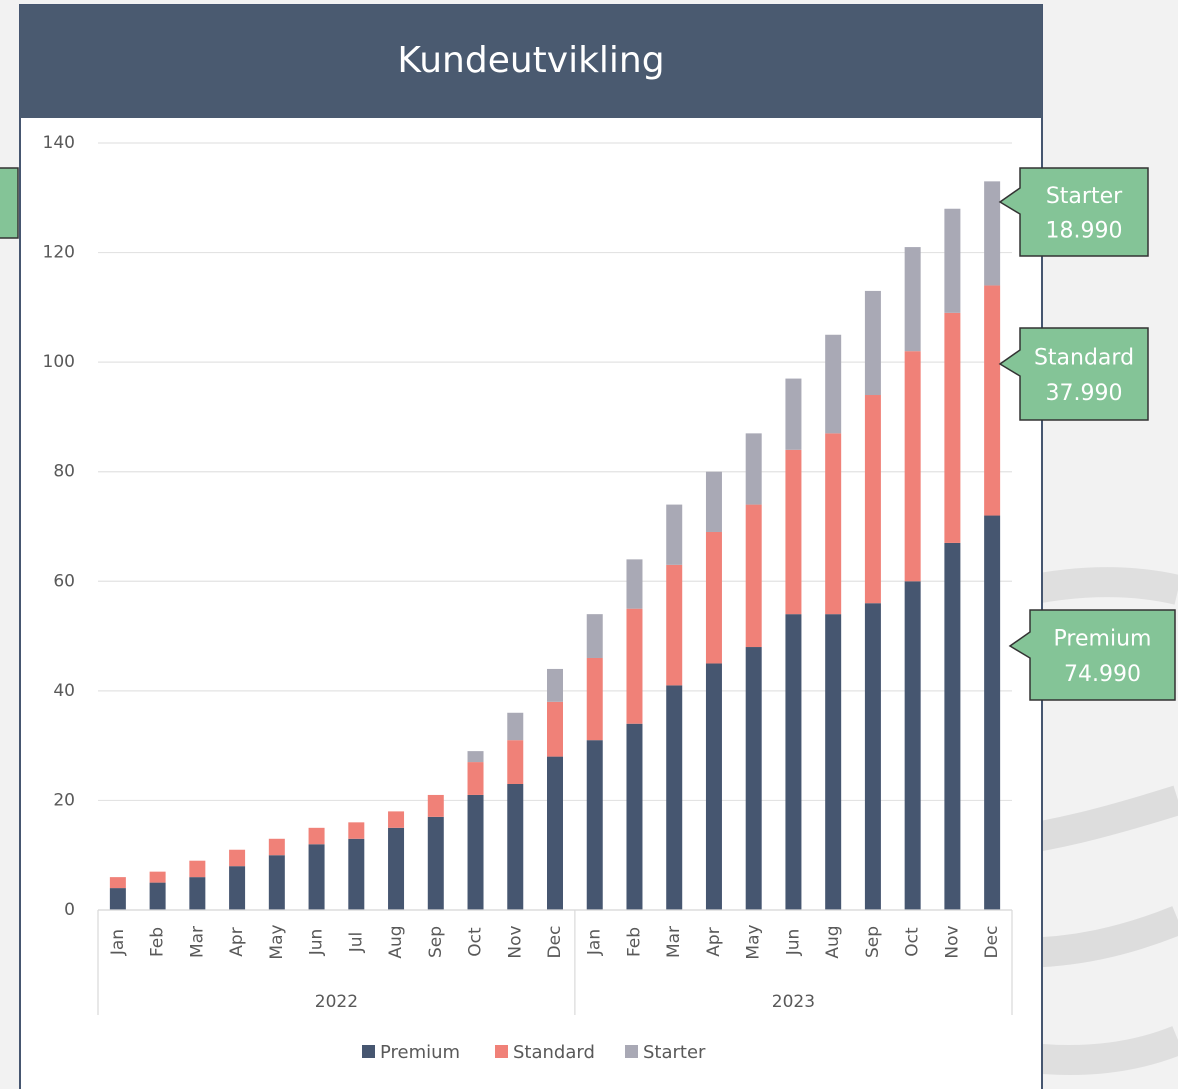  What do you see at coordinates (59, 362) in the screenshot?
I see `y-tick-label: 100` at bounding box center [59, 362].